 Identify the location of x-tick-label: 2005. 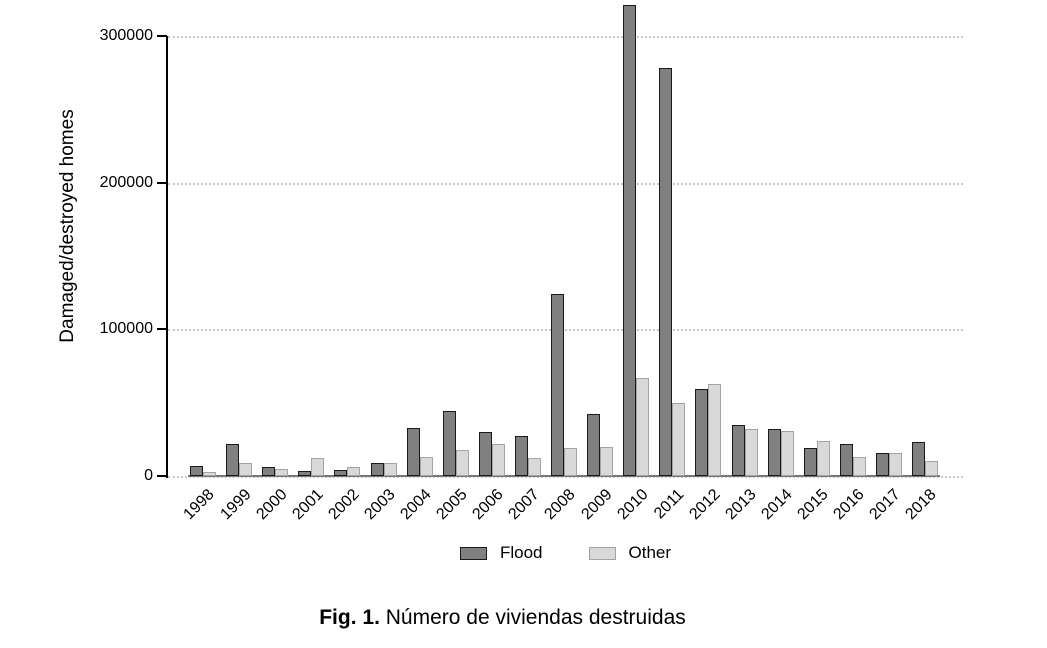
(452, 505).